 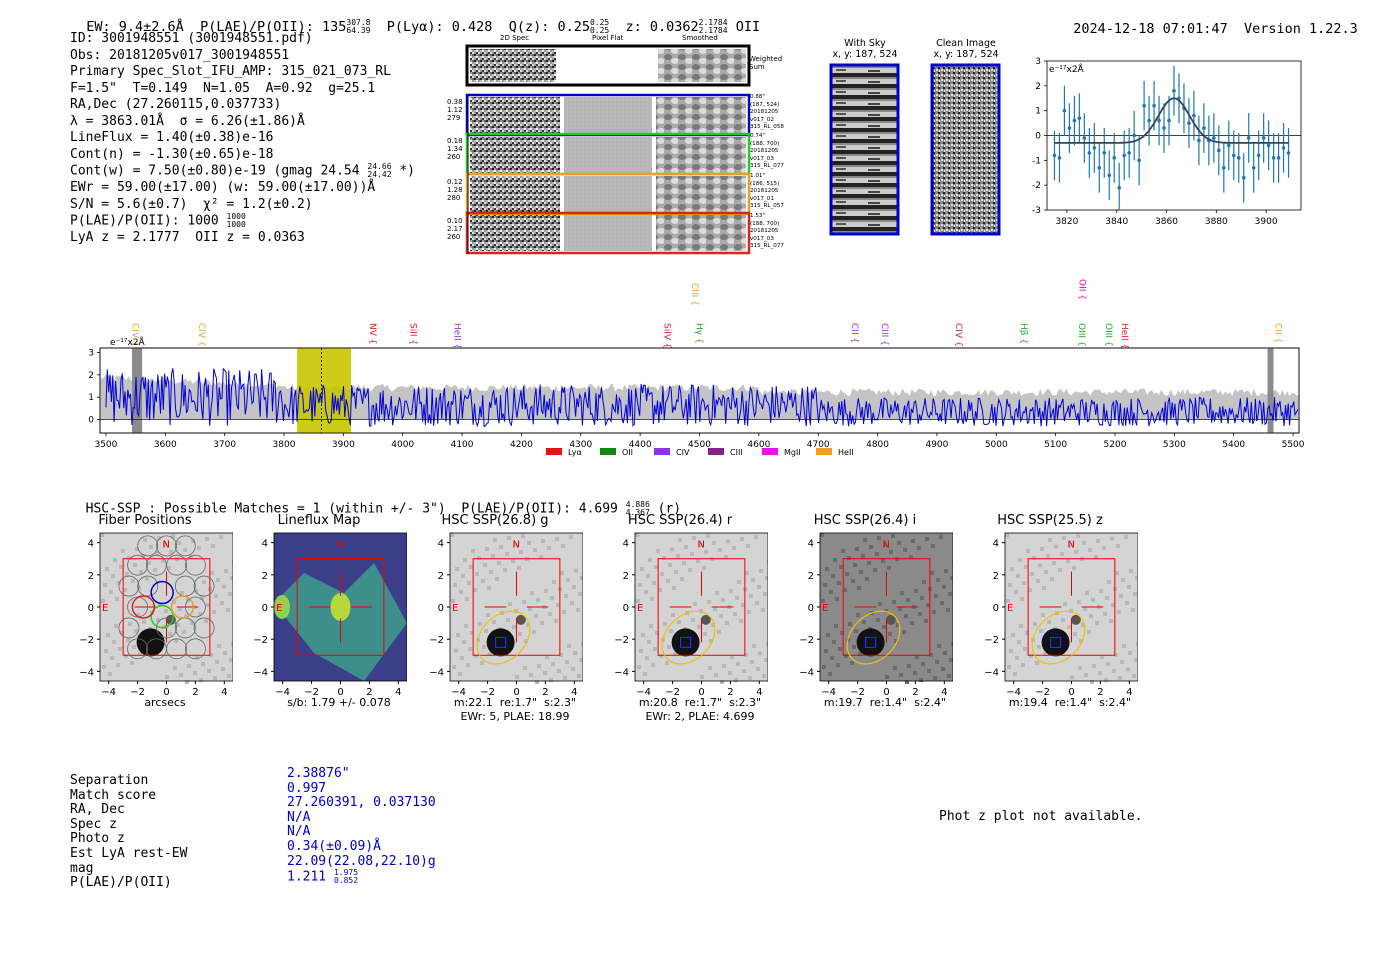 I want to click on spectral-line-label: SiII {, so click(x=412, y=334).